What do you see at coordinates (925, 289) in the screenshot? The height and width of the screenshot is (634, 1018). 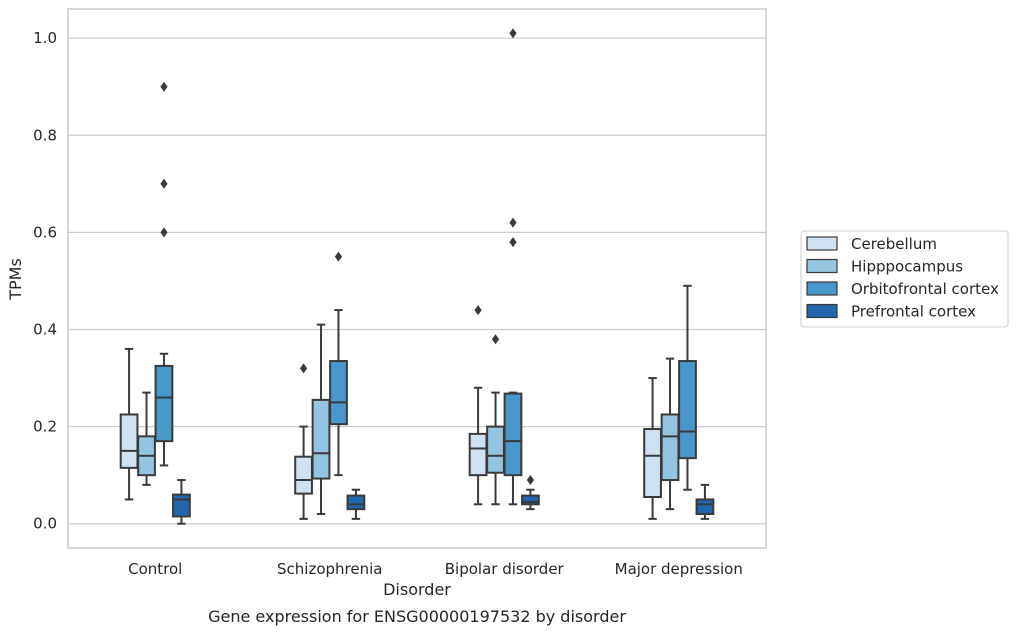 I see `legend-label: Orbitofrontal cortex` at bounding box center [925, 289].